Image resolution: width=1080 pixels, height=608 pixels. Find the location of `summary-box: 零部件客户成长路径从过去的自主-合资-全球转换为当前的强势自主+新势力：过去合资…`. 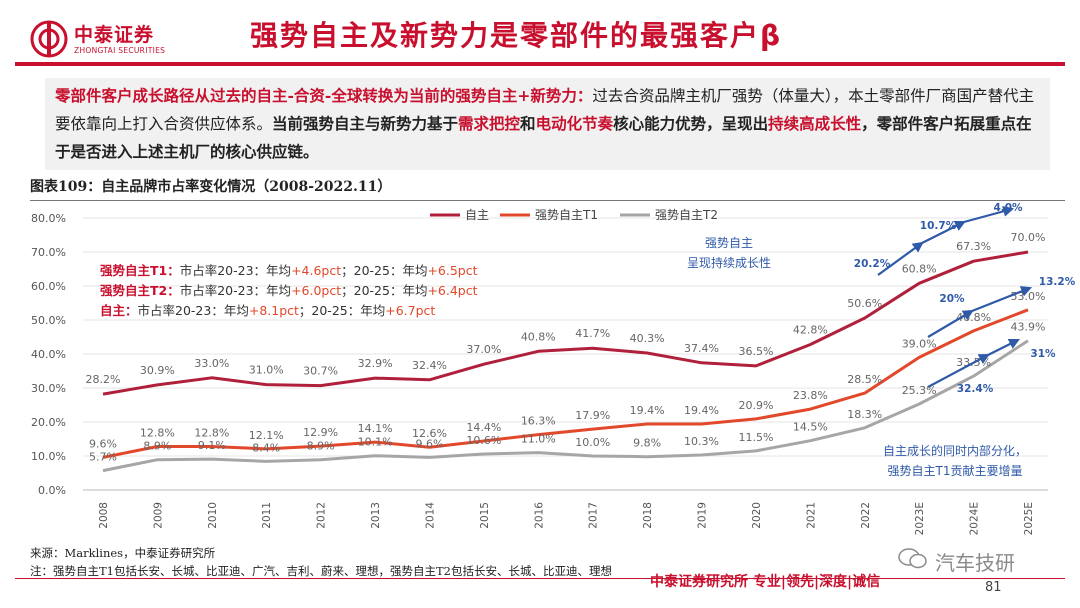

summary-box: 零部件客户成长路径从过去的自主-合资-全球转换为当前的强势自主+新势力：过去合资… is located at coordinates (547, 124).